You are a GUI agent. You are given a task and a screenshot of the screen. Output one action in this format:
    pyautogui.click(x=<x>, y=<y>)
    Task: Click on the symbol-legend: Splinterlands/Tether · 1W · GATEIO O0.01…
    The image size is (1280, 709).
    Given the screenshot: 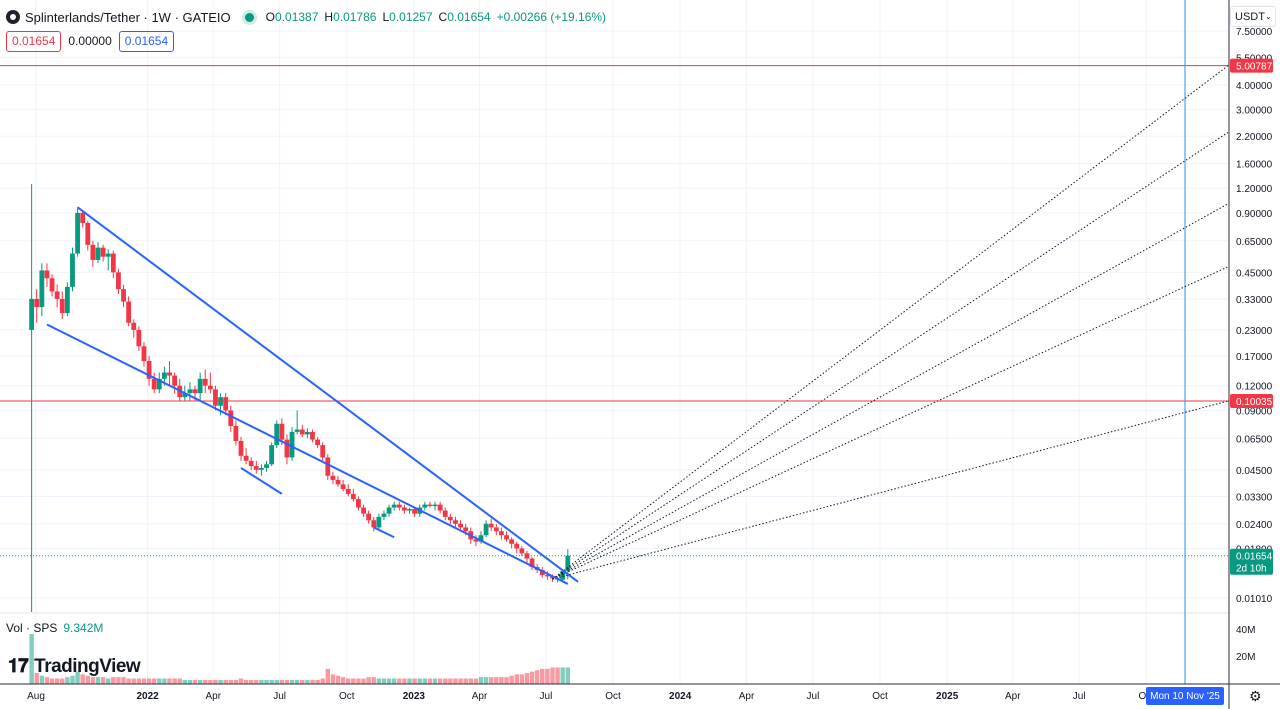 What is the action you would take?
    pyautogui.click(x=309, y=17)
    